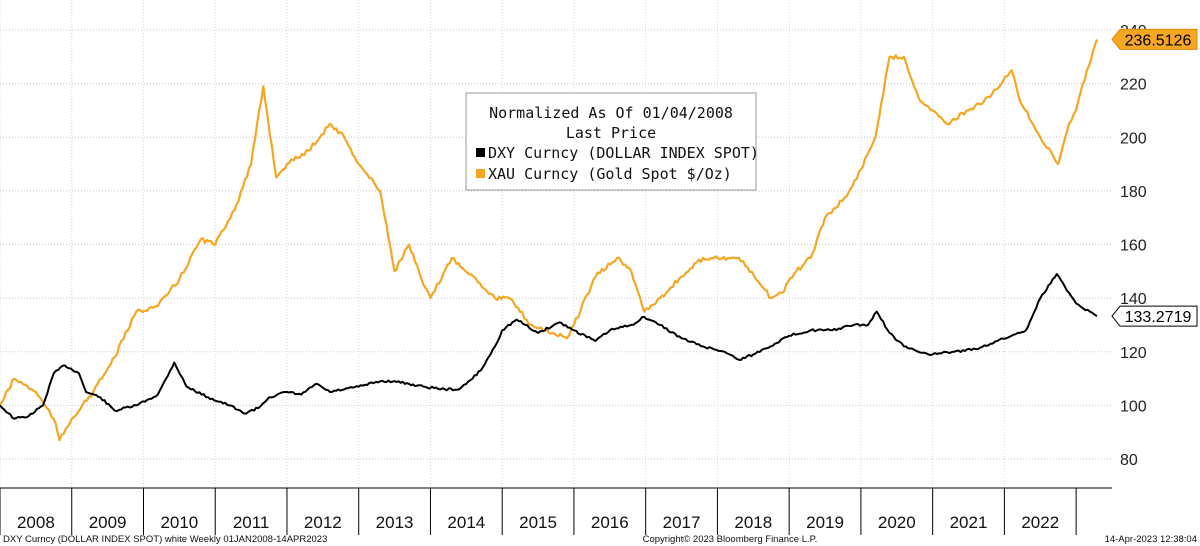 Image resolution: width=1200 pixels, height=546 pixels. What do you see at coordinates (36, 522) in the screenshot?
I see `x-tick-label: 2008` at bounding box center [36, 522].